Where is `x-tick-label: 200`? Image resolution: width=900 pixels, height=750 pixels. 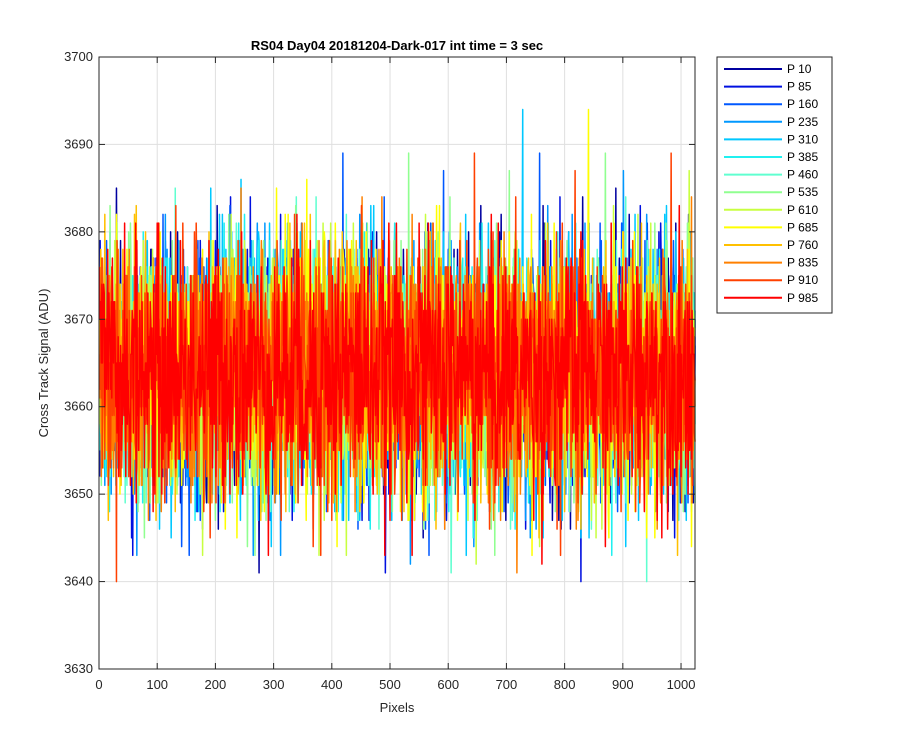 x-tick-label: 200 is located at coordinates (216, 684).